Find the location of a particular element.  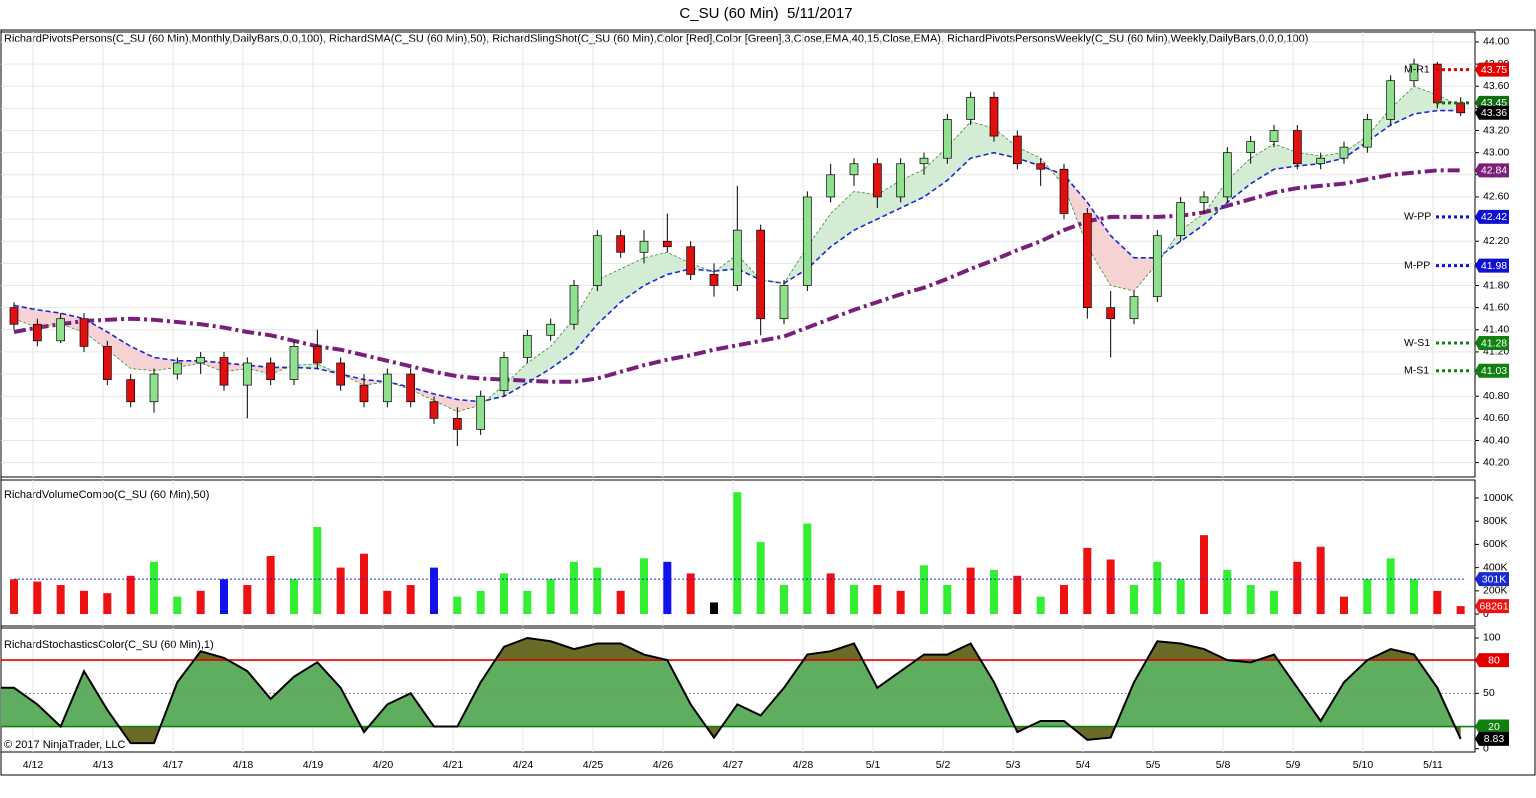

level-value: 20 is located at coordinates (1494, 727).